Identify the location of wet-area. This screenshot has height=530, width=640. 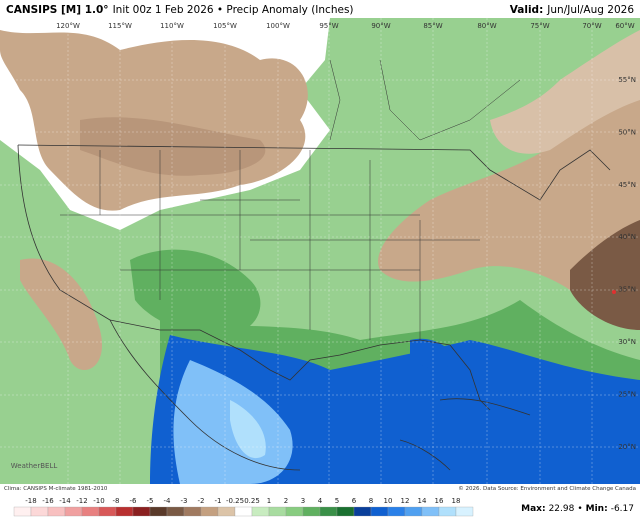
(195, 292).